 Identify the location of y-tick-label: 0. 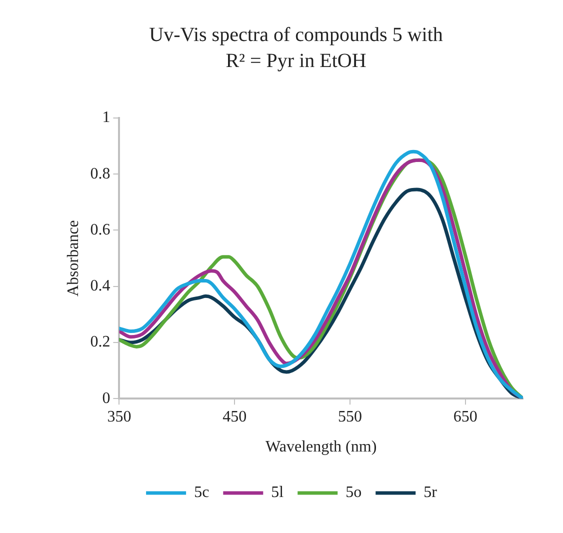
(106, 398).